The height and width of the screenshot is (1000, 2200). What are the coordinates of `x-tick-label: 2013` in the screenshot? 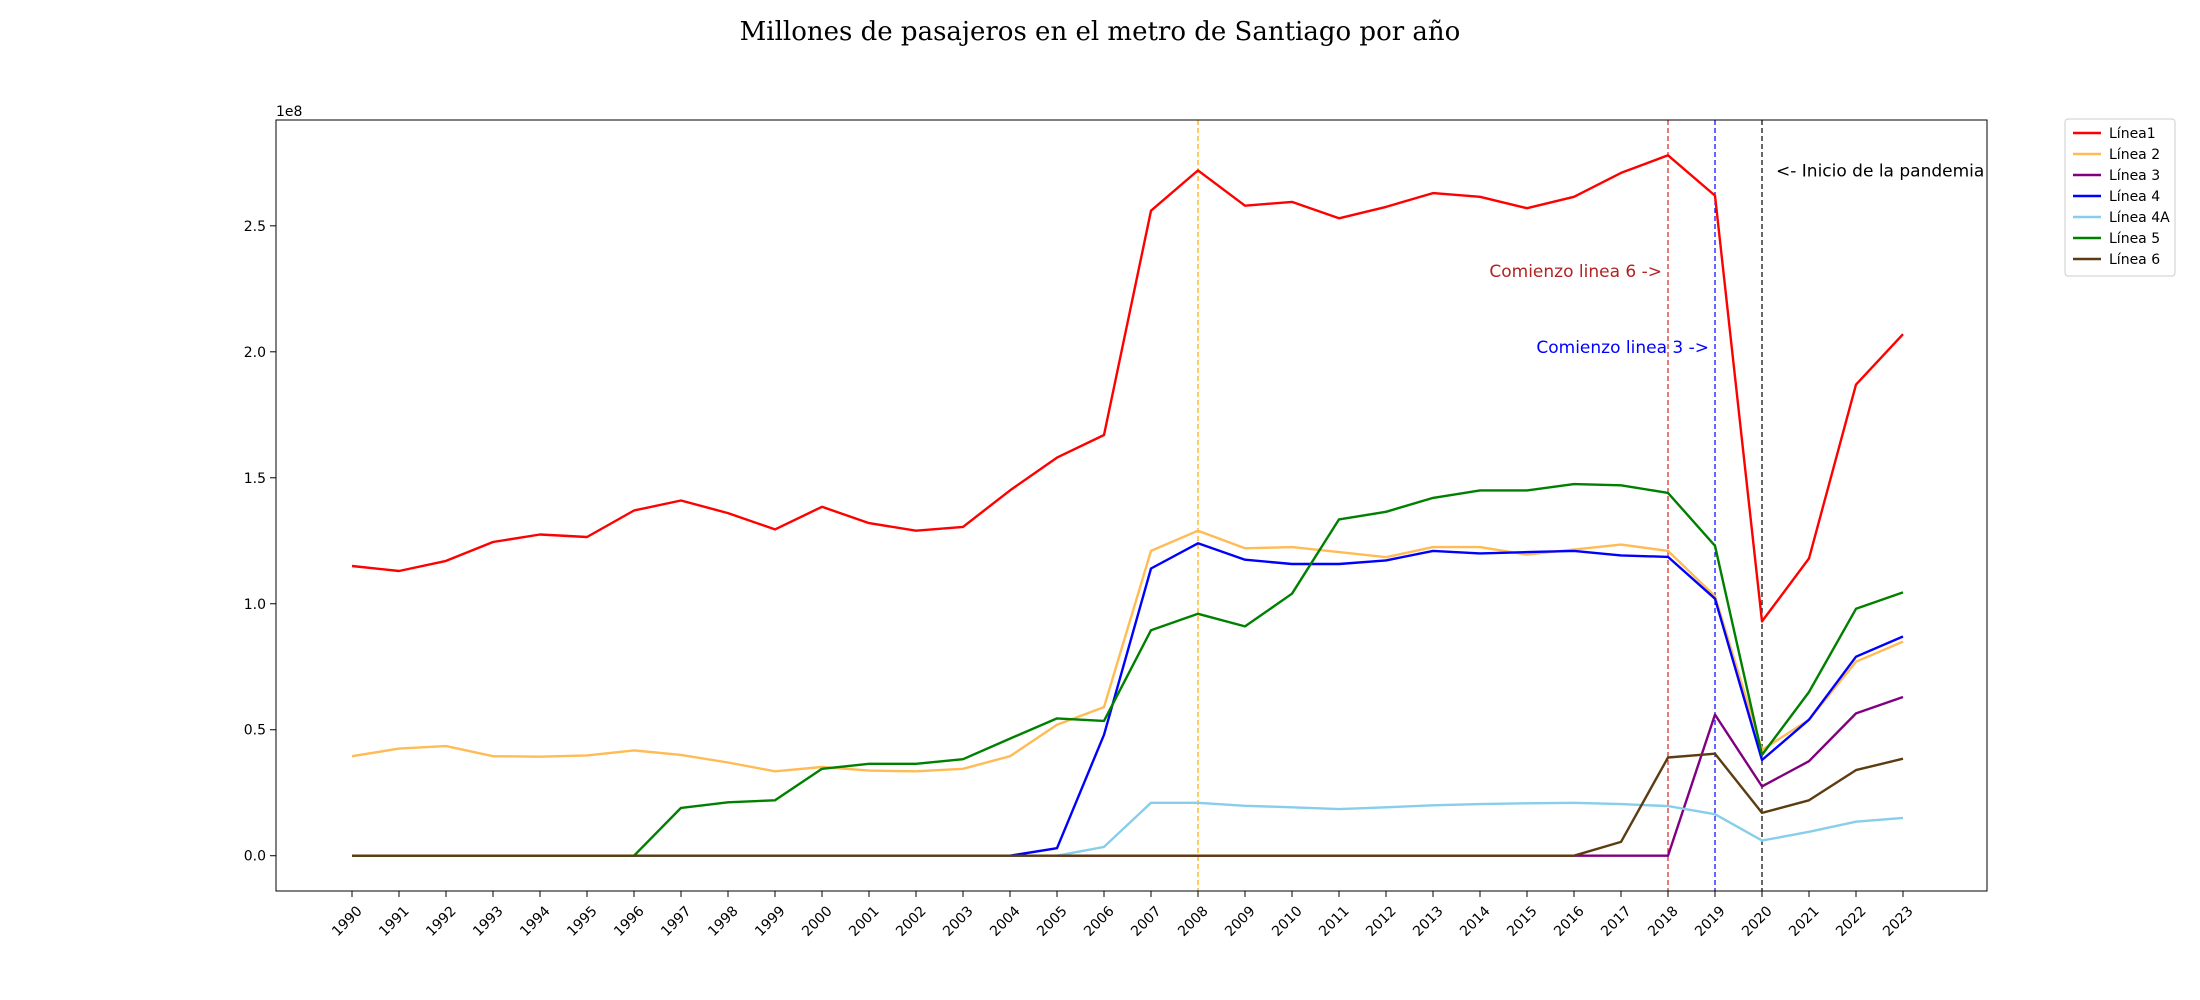 It's located at (1428, 921).